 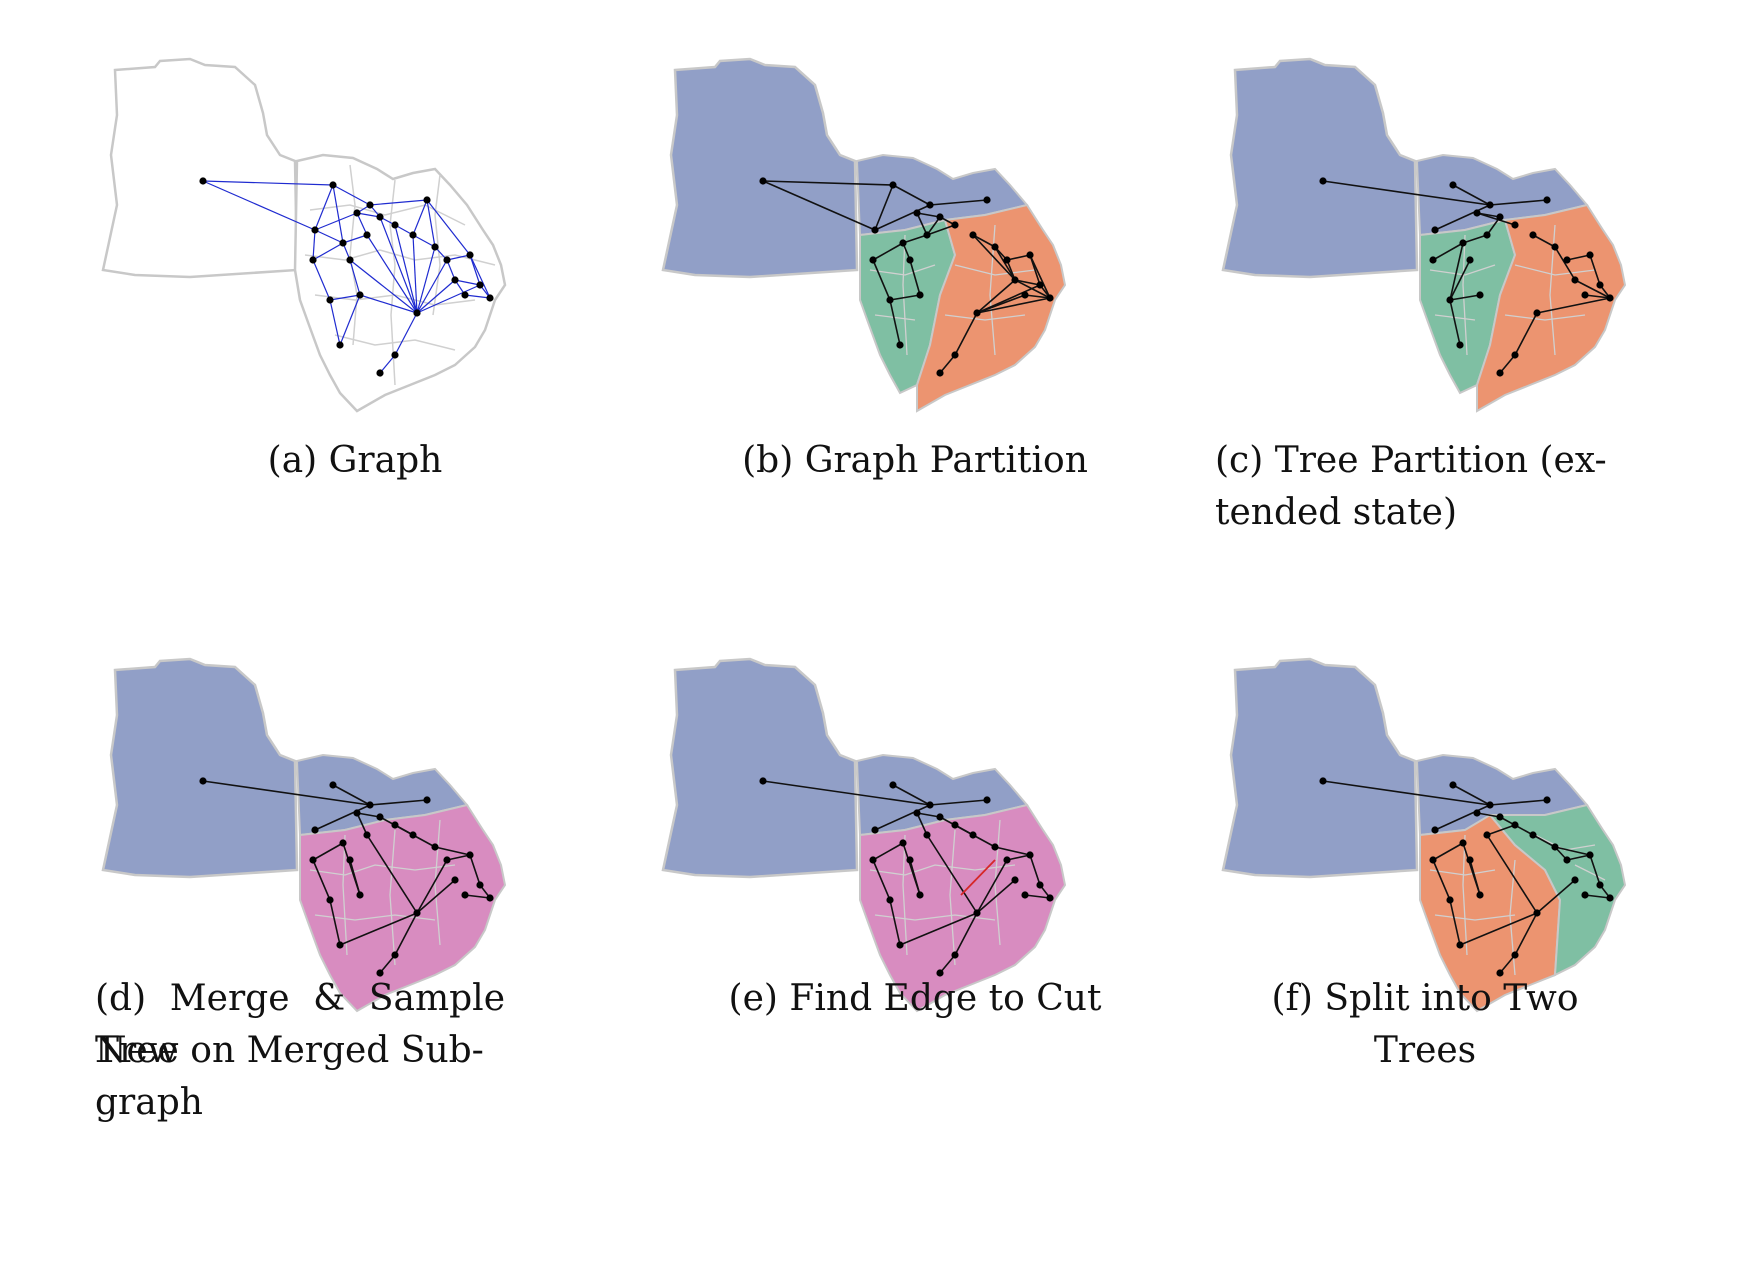 I want to click on district-green, so click(x=1557, y=890).